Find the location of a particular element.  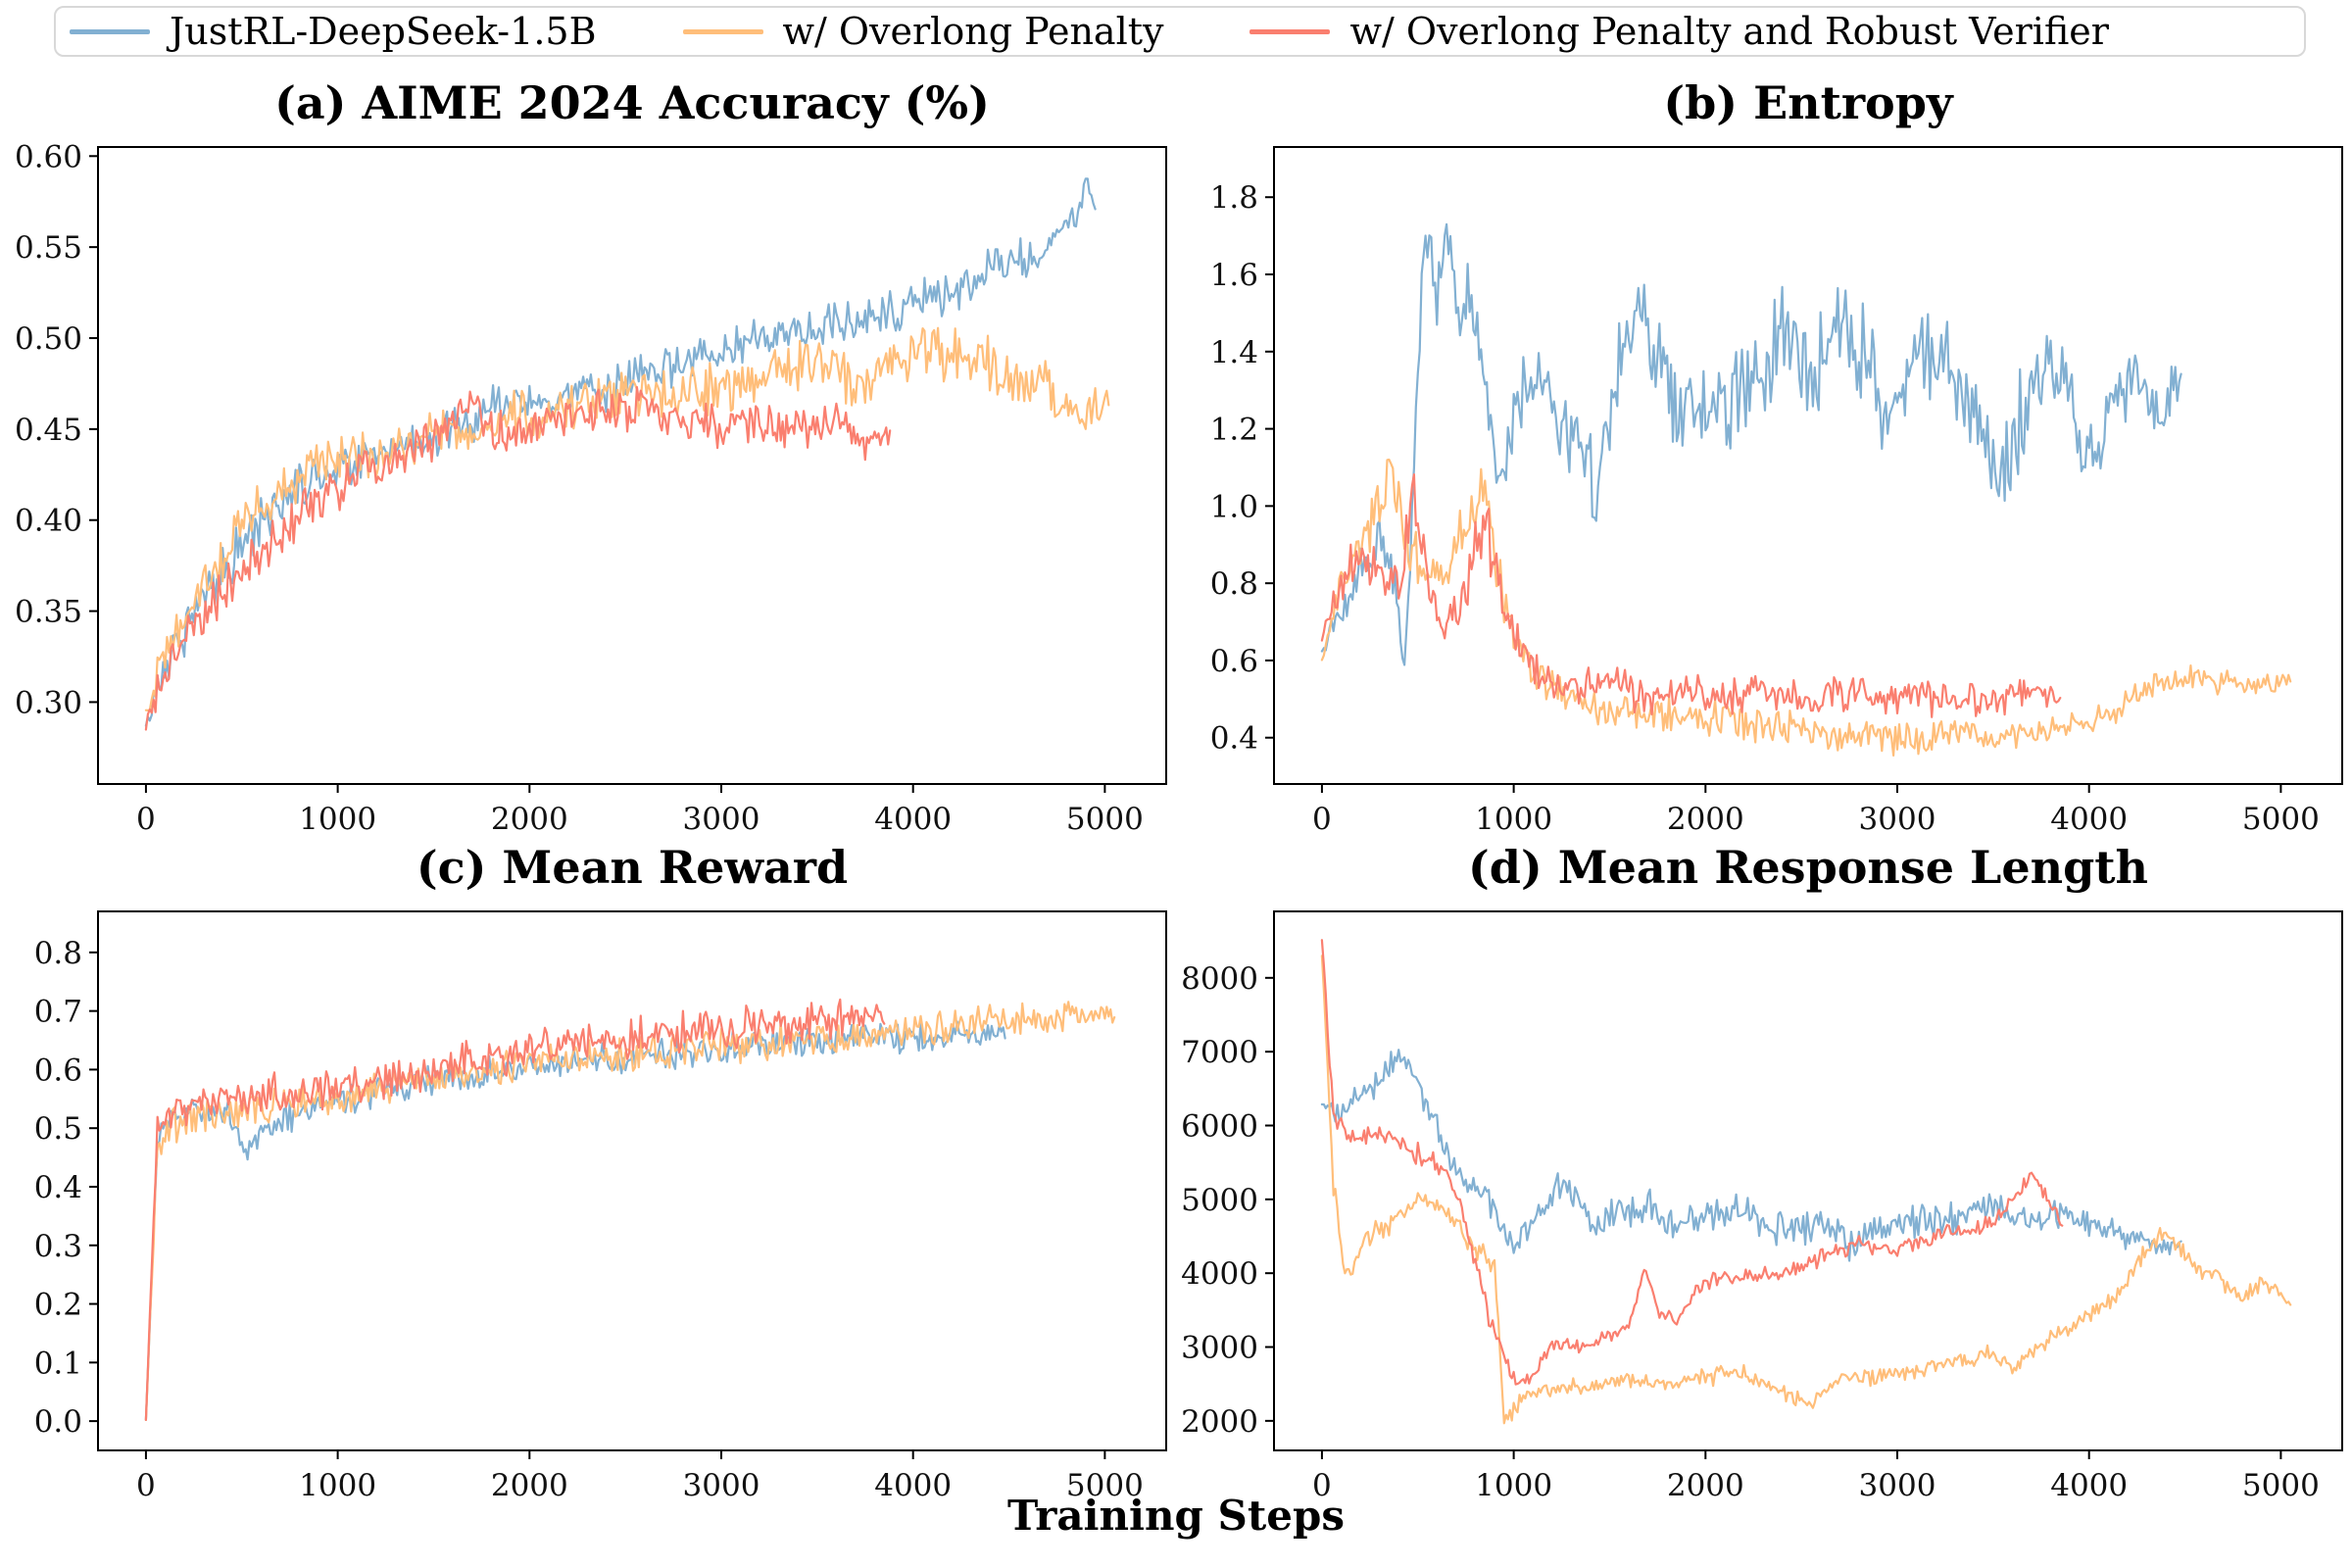

panel-b-ytick-label: 1.4 is located at coordinates (1234, 352).